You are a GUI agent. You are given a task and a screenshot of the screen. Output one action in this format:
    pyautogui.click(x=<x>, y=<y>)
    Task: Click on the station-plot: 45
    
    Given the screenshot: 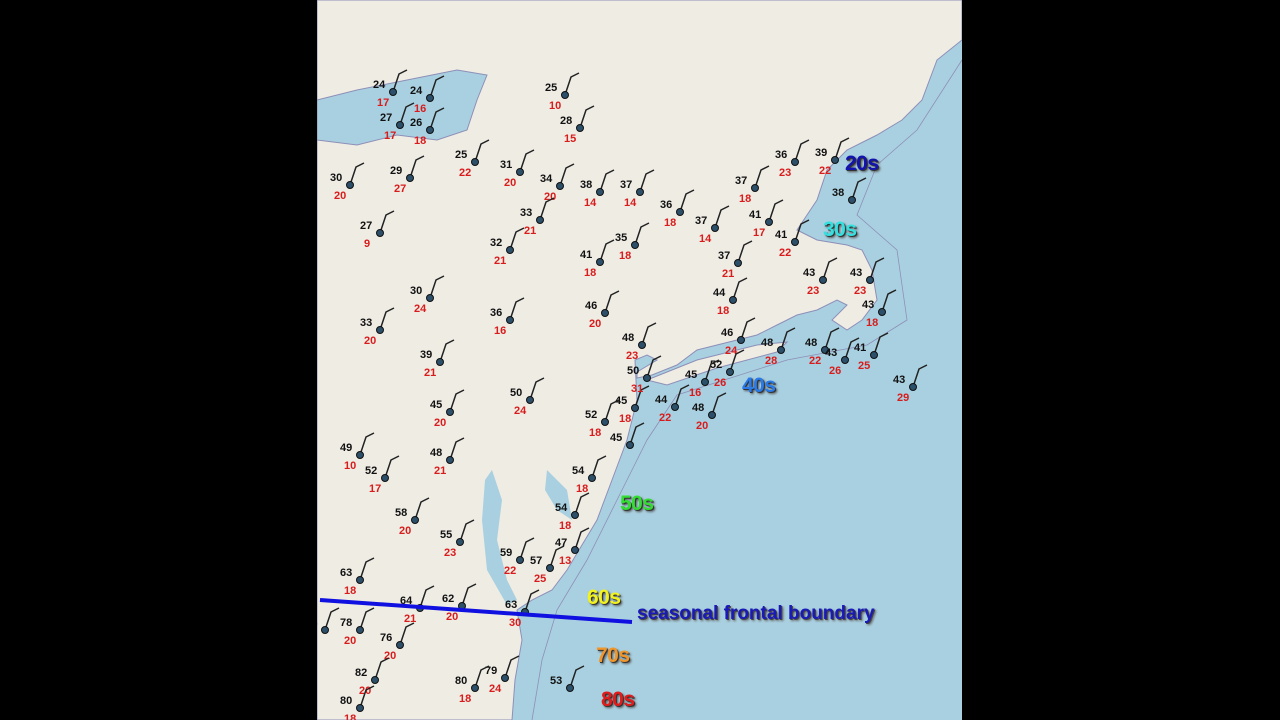 What is the action you would take?
    pyautogui.click(x=627, y=435)
    